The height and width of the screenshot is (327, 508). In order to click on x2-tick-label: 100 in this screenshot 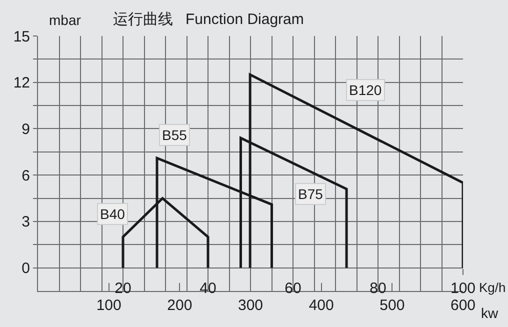, I will do `click(109, 305)`.